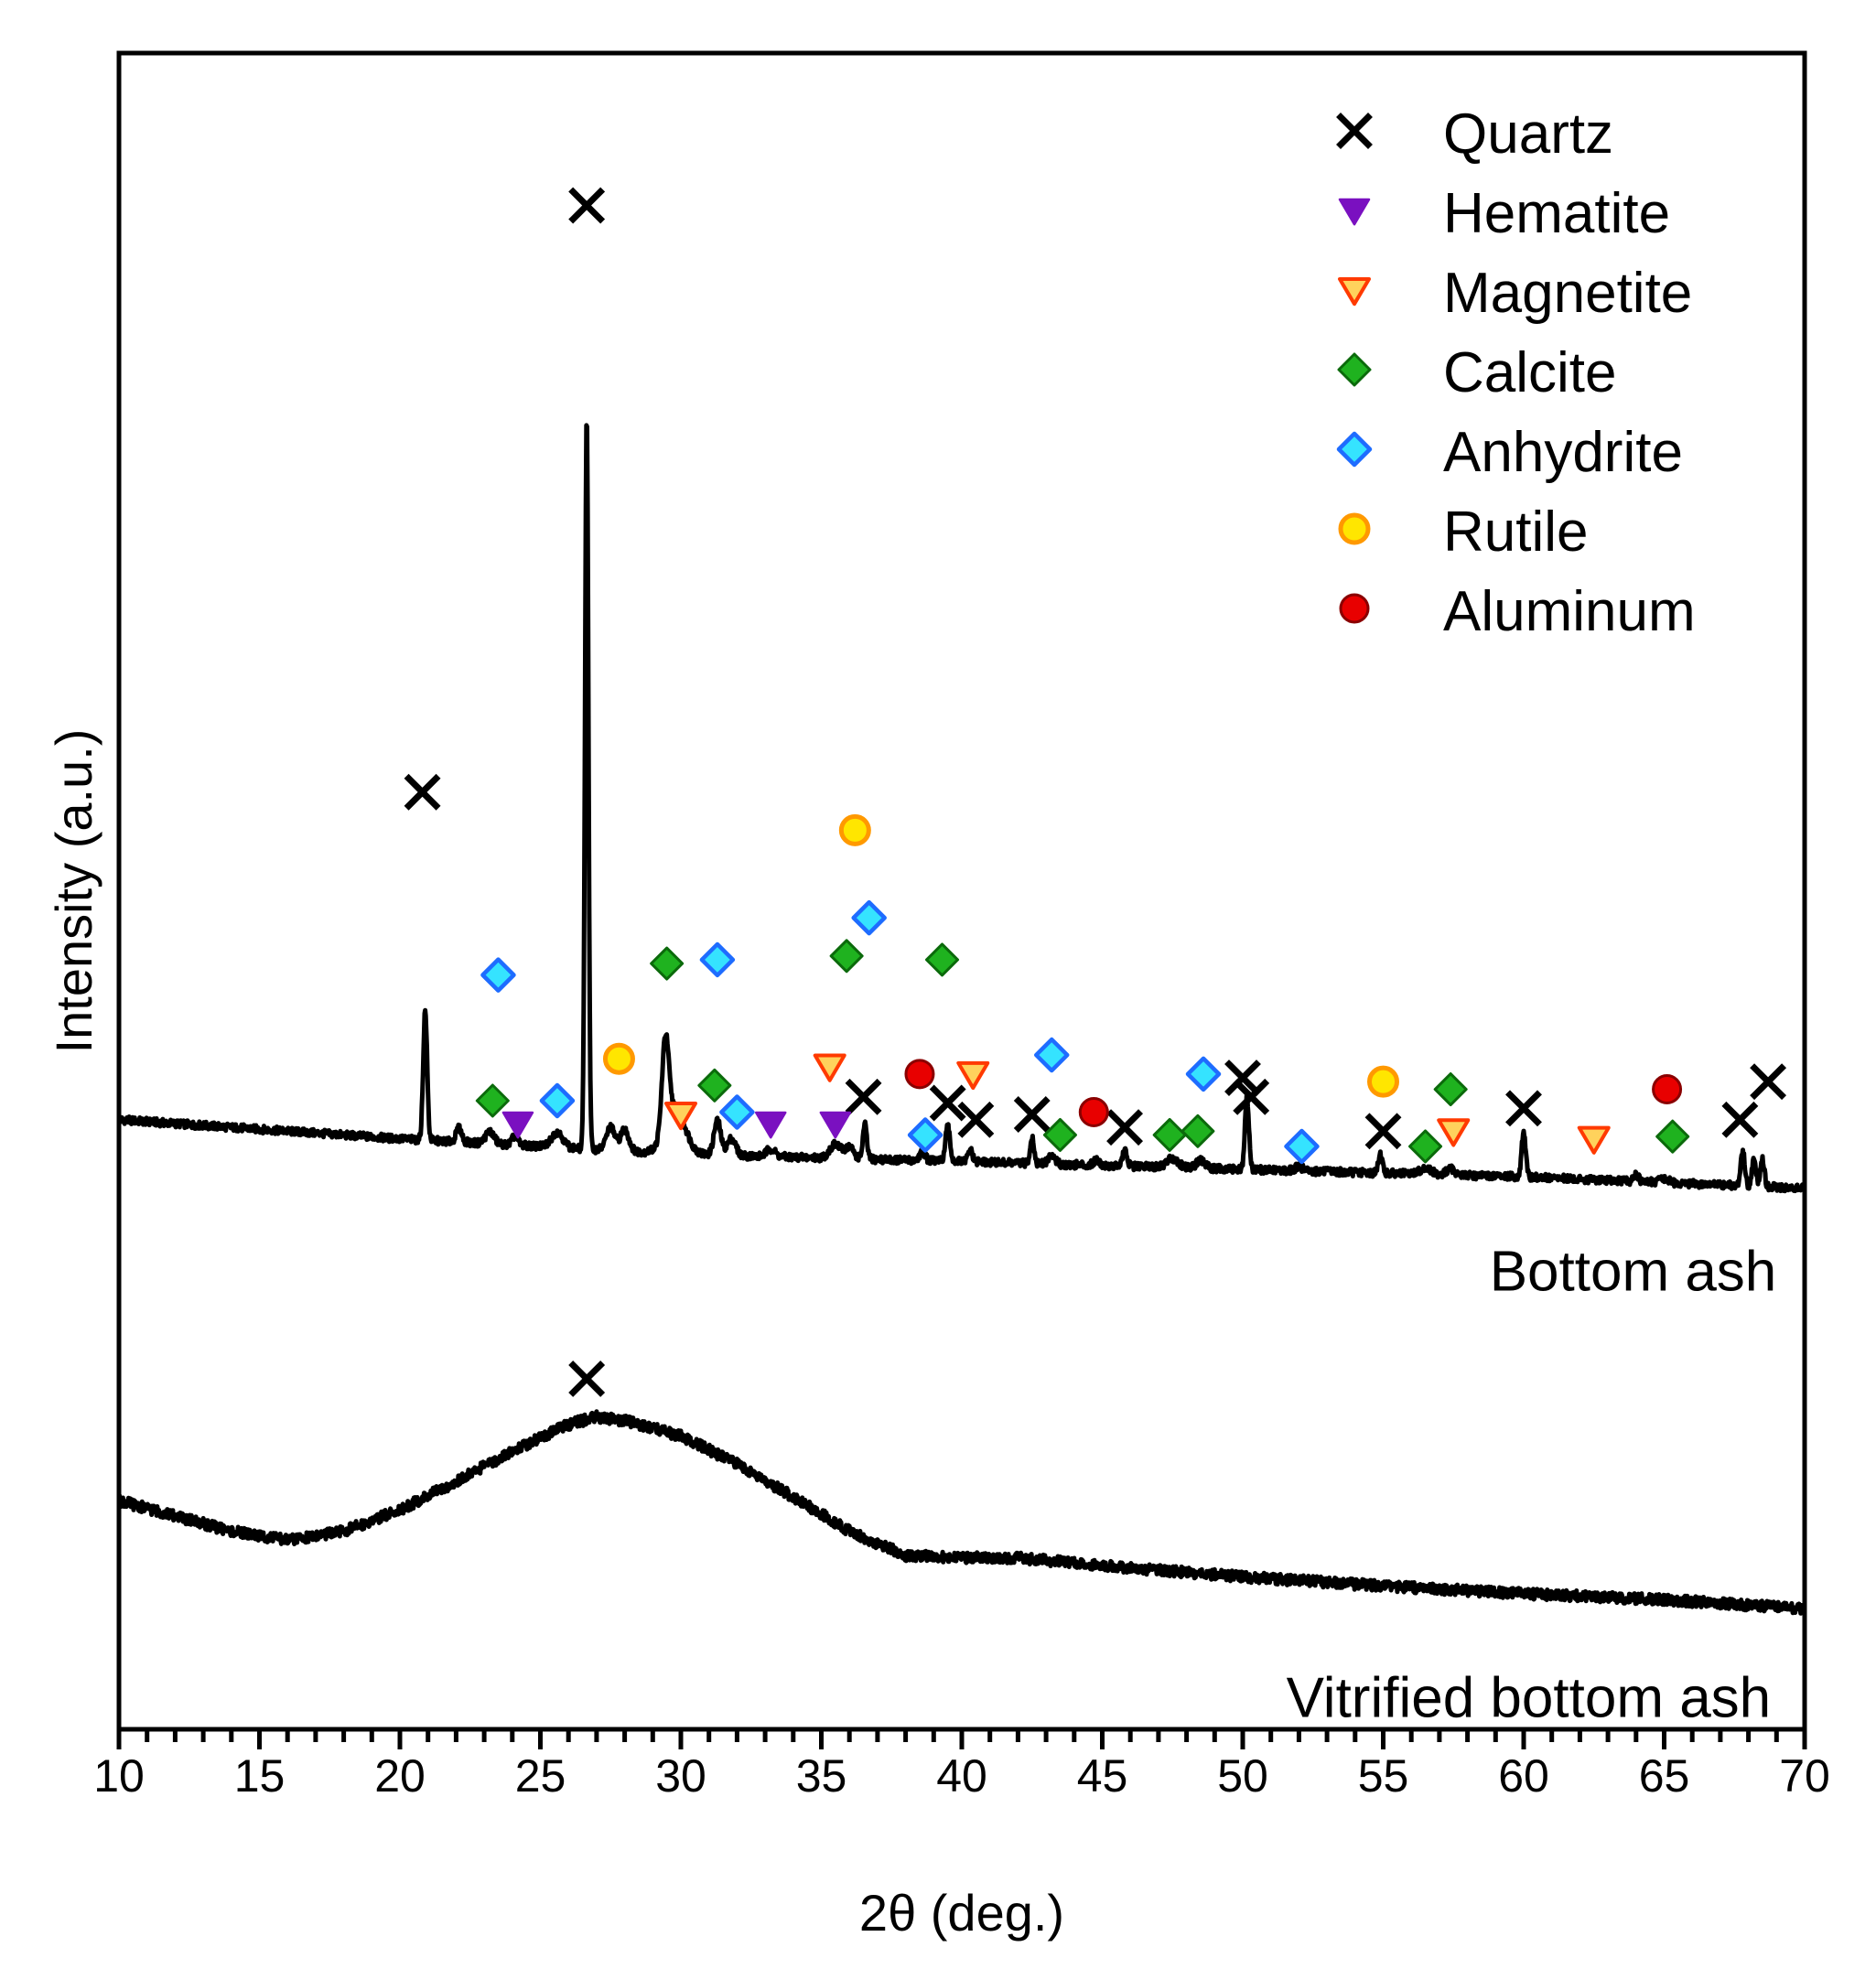  Describe the element at coordinates (1530, 372) in the screenshot. I see `legend-label-calcite: Calcite` at that location.